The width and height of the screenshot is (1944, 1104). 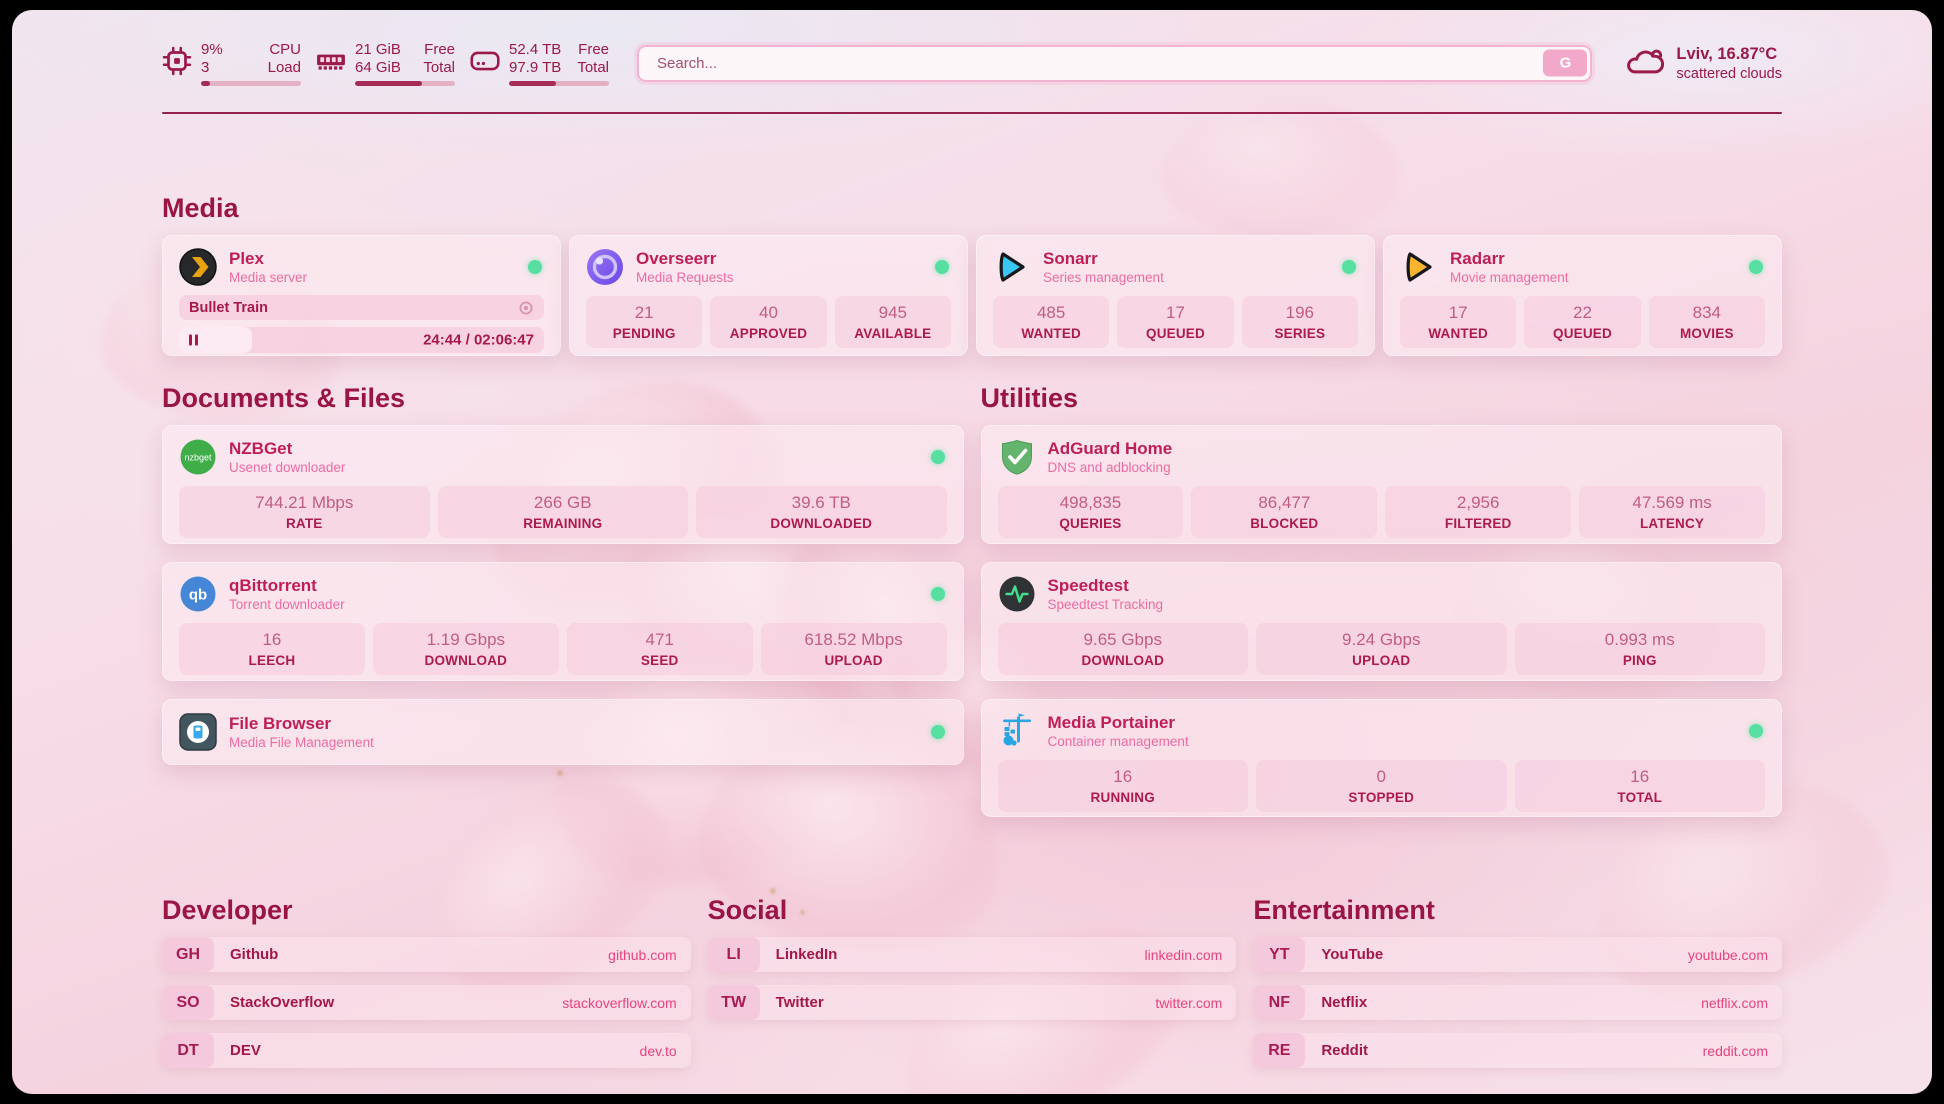 I want to click on bookmark-url: stackoverflow.com, so click(x=619, y=1002).